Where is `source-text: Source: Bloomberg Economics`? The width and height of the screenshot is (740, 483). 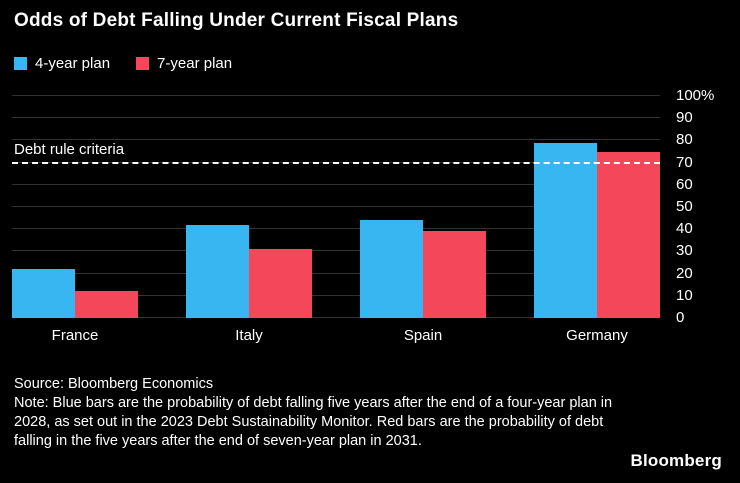
source-text: Source: Bloomberg Economics is located at coordinates (114, 384).